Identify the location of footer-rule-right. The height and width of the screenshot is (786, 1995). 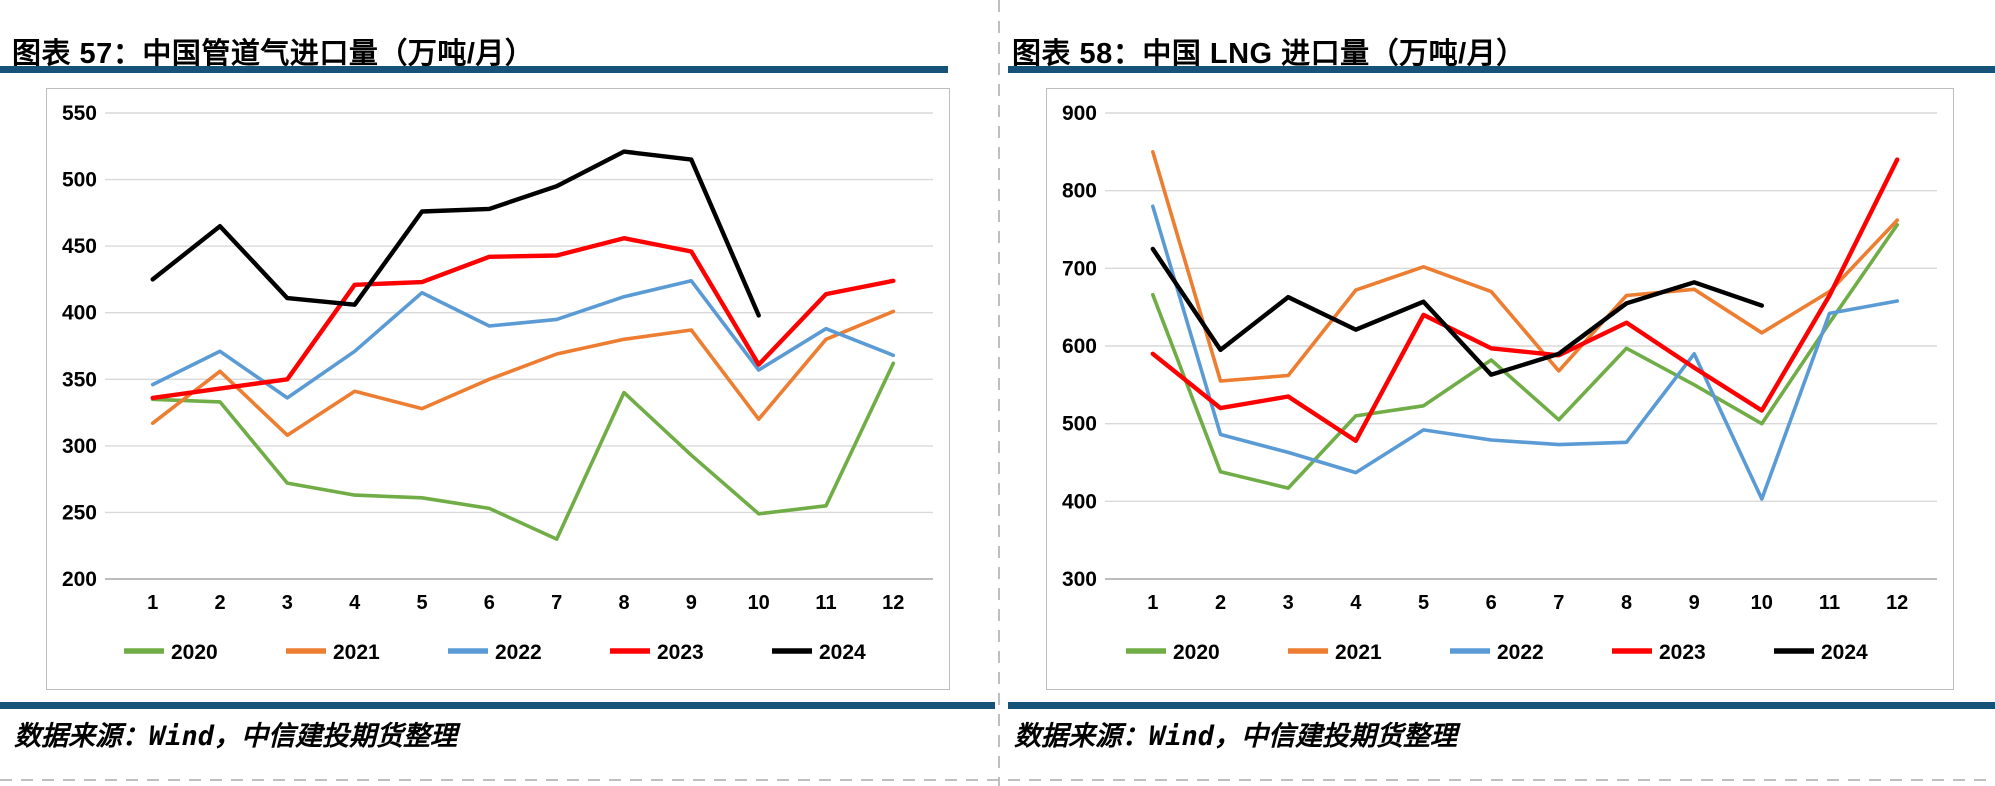
(1501, 705).